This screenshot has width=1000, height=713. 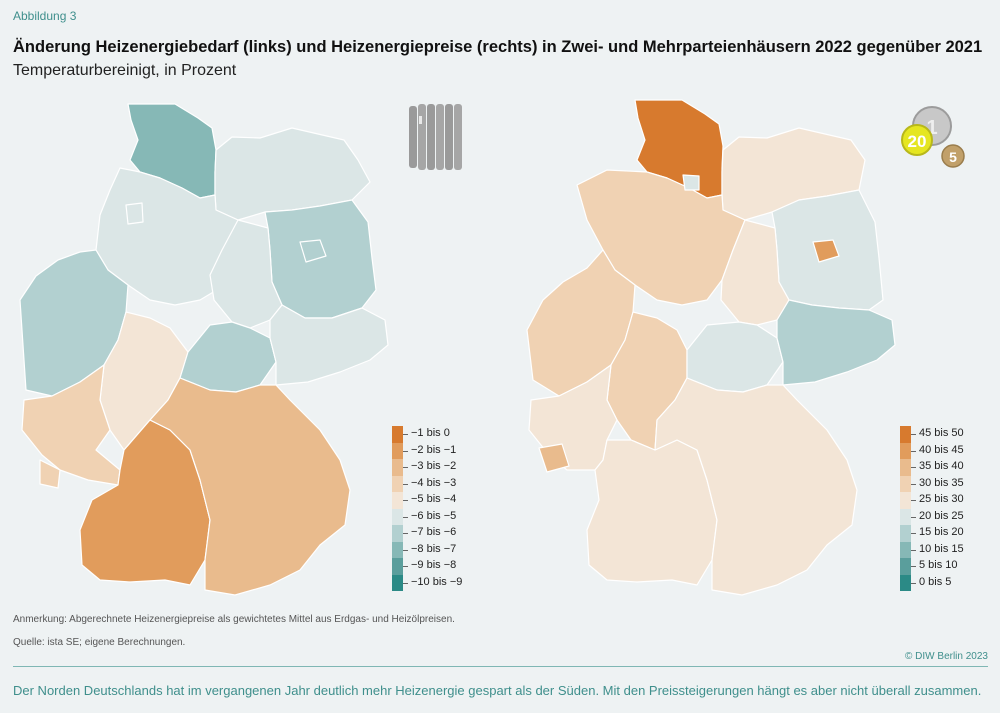 I want to click on copyright: © DIW Berlin 2023, so click(x=946, y=656).